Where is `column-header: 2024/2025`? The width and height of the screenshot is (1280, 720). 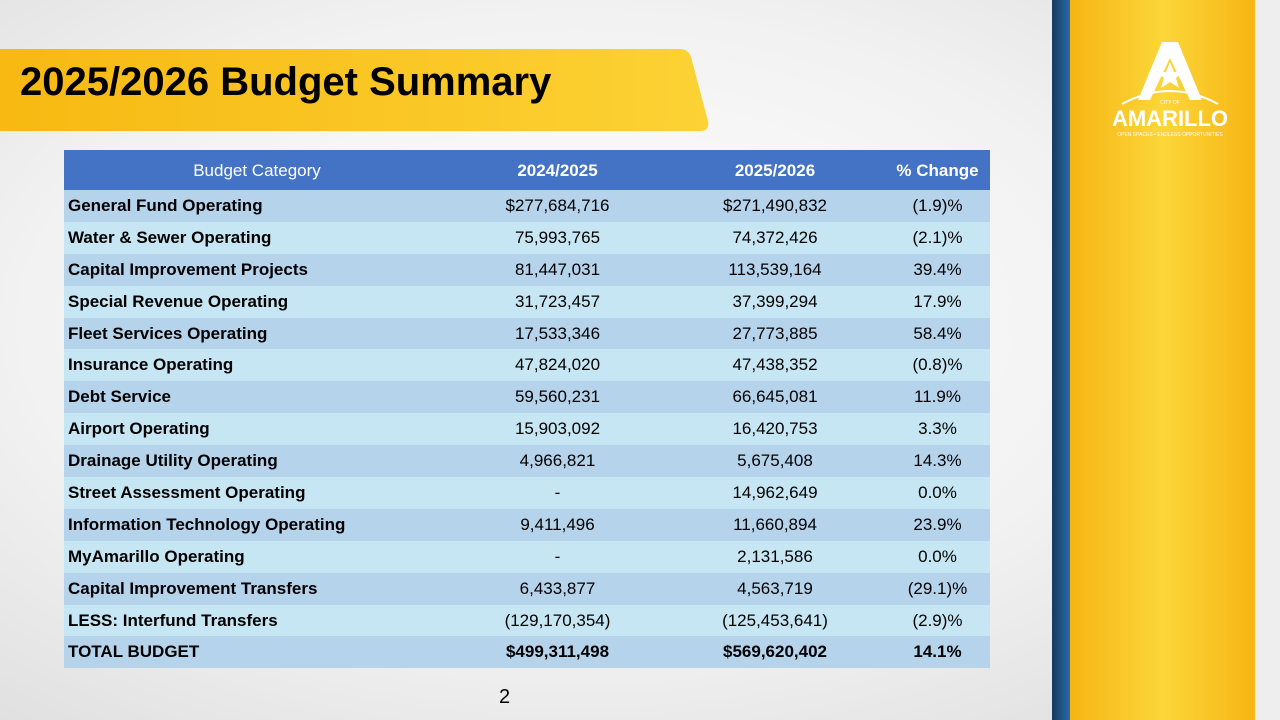 column-header: 2024/2025 is located at coordinates (557, 170).